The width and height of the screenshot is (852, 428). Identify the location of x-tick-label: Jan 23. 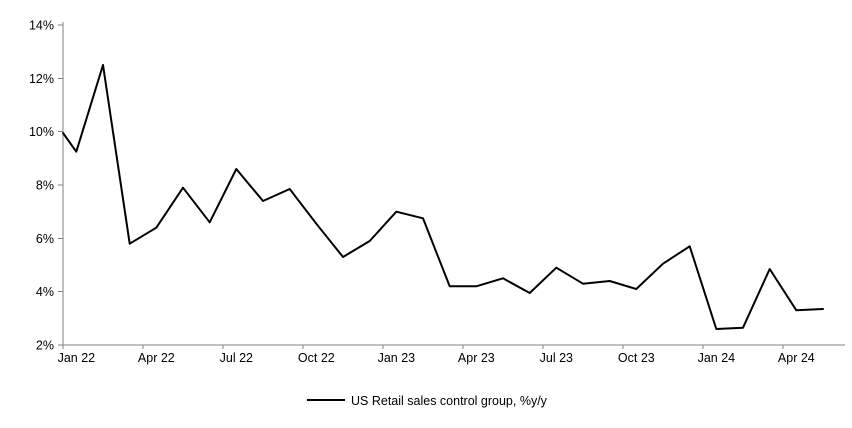
(397, 358).